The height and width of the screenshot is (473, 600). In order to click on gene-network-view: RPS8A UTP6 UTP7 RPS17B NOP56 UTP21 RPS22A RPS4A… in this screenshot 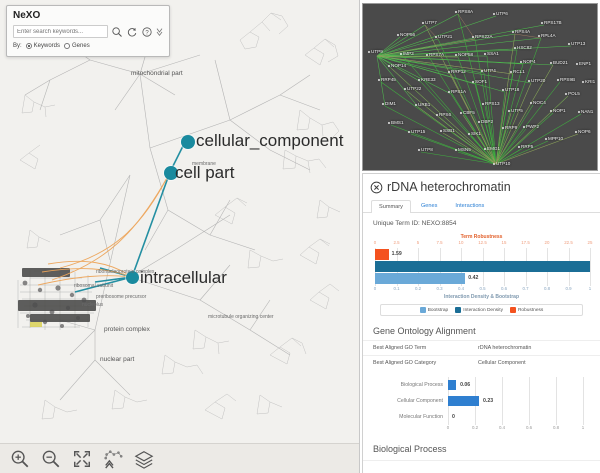, I will do `click(480, 87)`.